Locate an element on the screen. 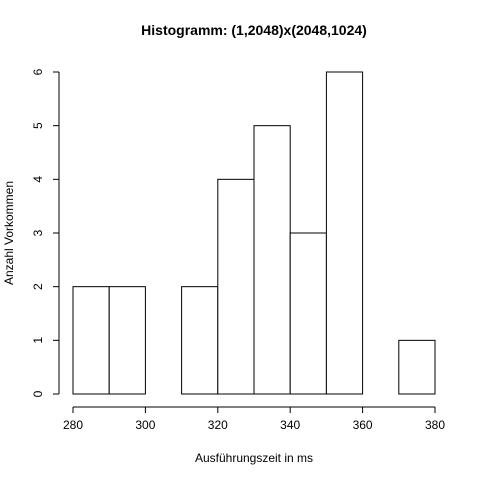  y-tick-label: 6 is located at coordinates (38, 71).